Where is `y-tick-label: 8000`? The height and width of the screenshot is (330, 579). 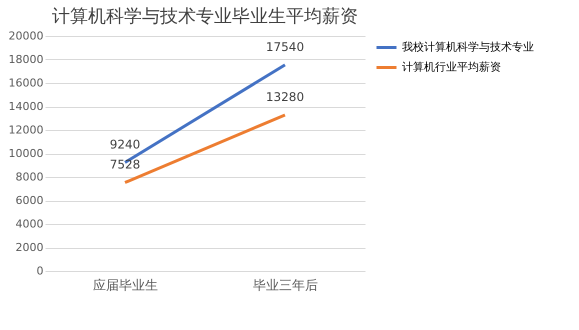
y-tick-label: 8000 is located at coordinates (30, 177).